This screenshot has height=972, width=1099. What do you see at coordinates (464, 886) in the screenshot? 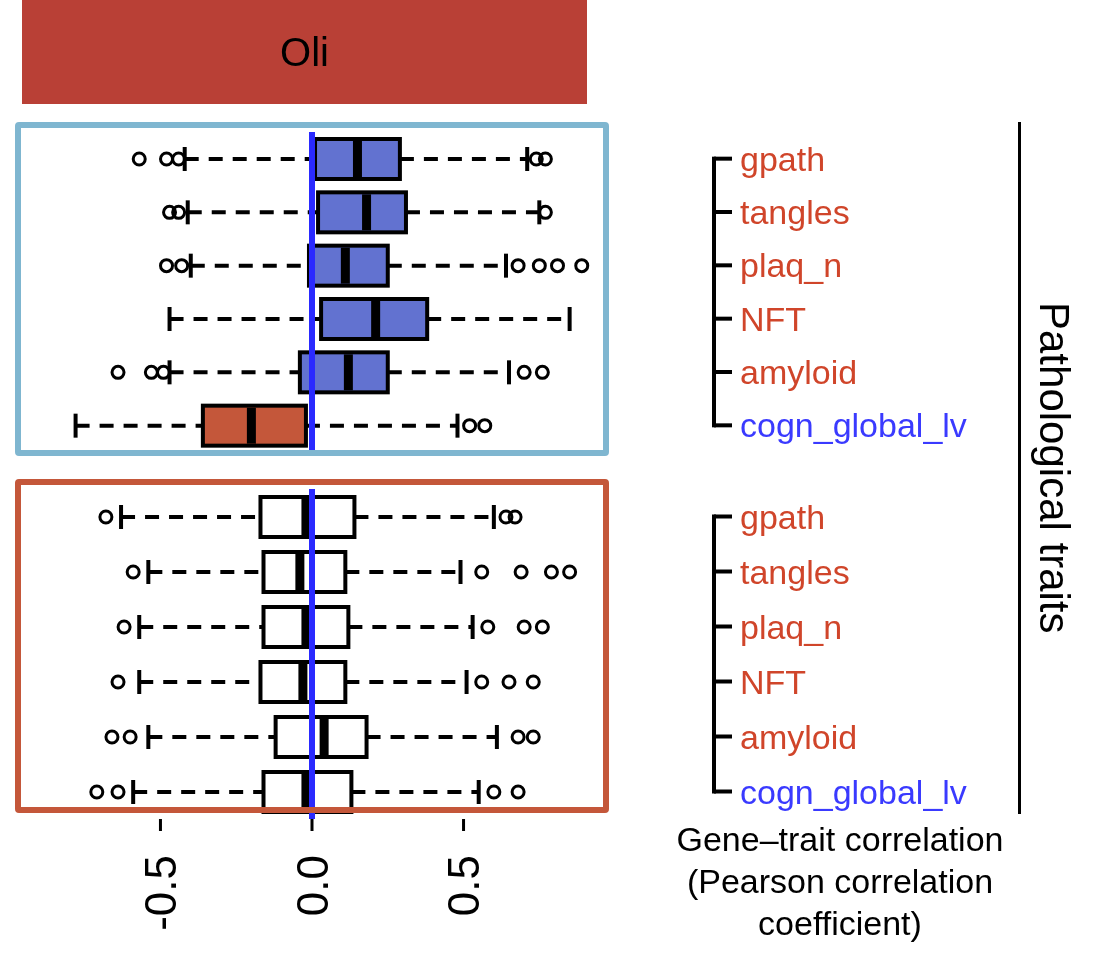
I see `x-tick-label: 0.5` at bounding box center [464, 886].